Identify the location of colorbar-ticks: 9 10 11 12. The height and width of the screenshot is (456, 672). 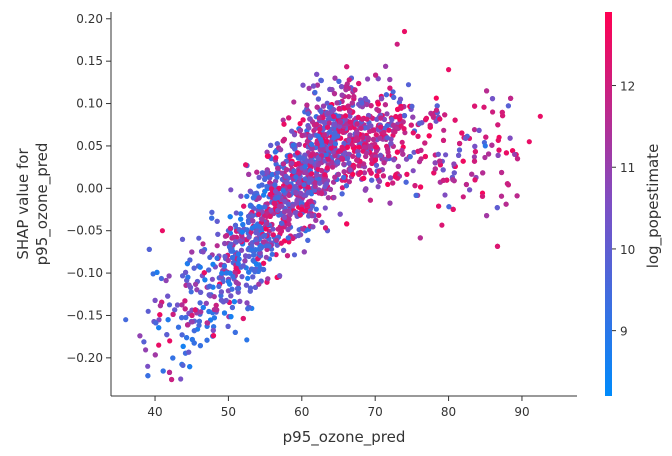
(623, 209).